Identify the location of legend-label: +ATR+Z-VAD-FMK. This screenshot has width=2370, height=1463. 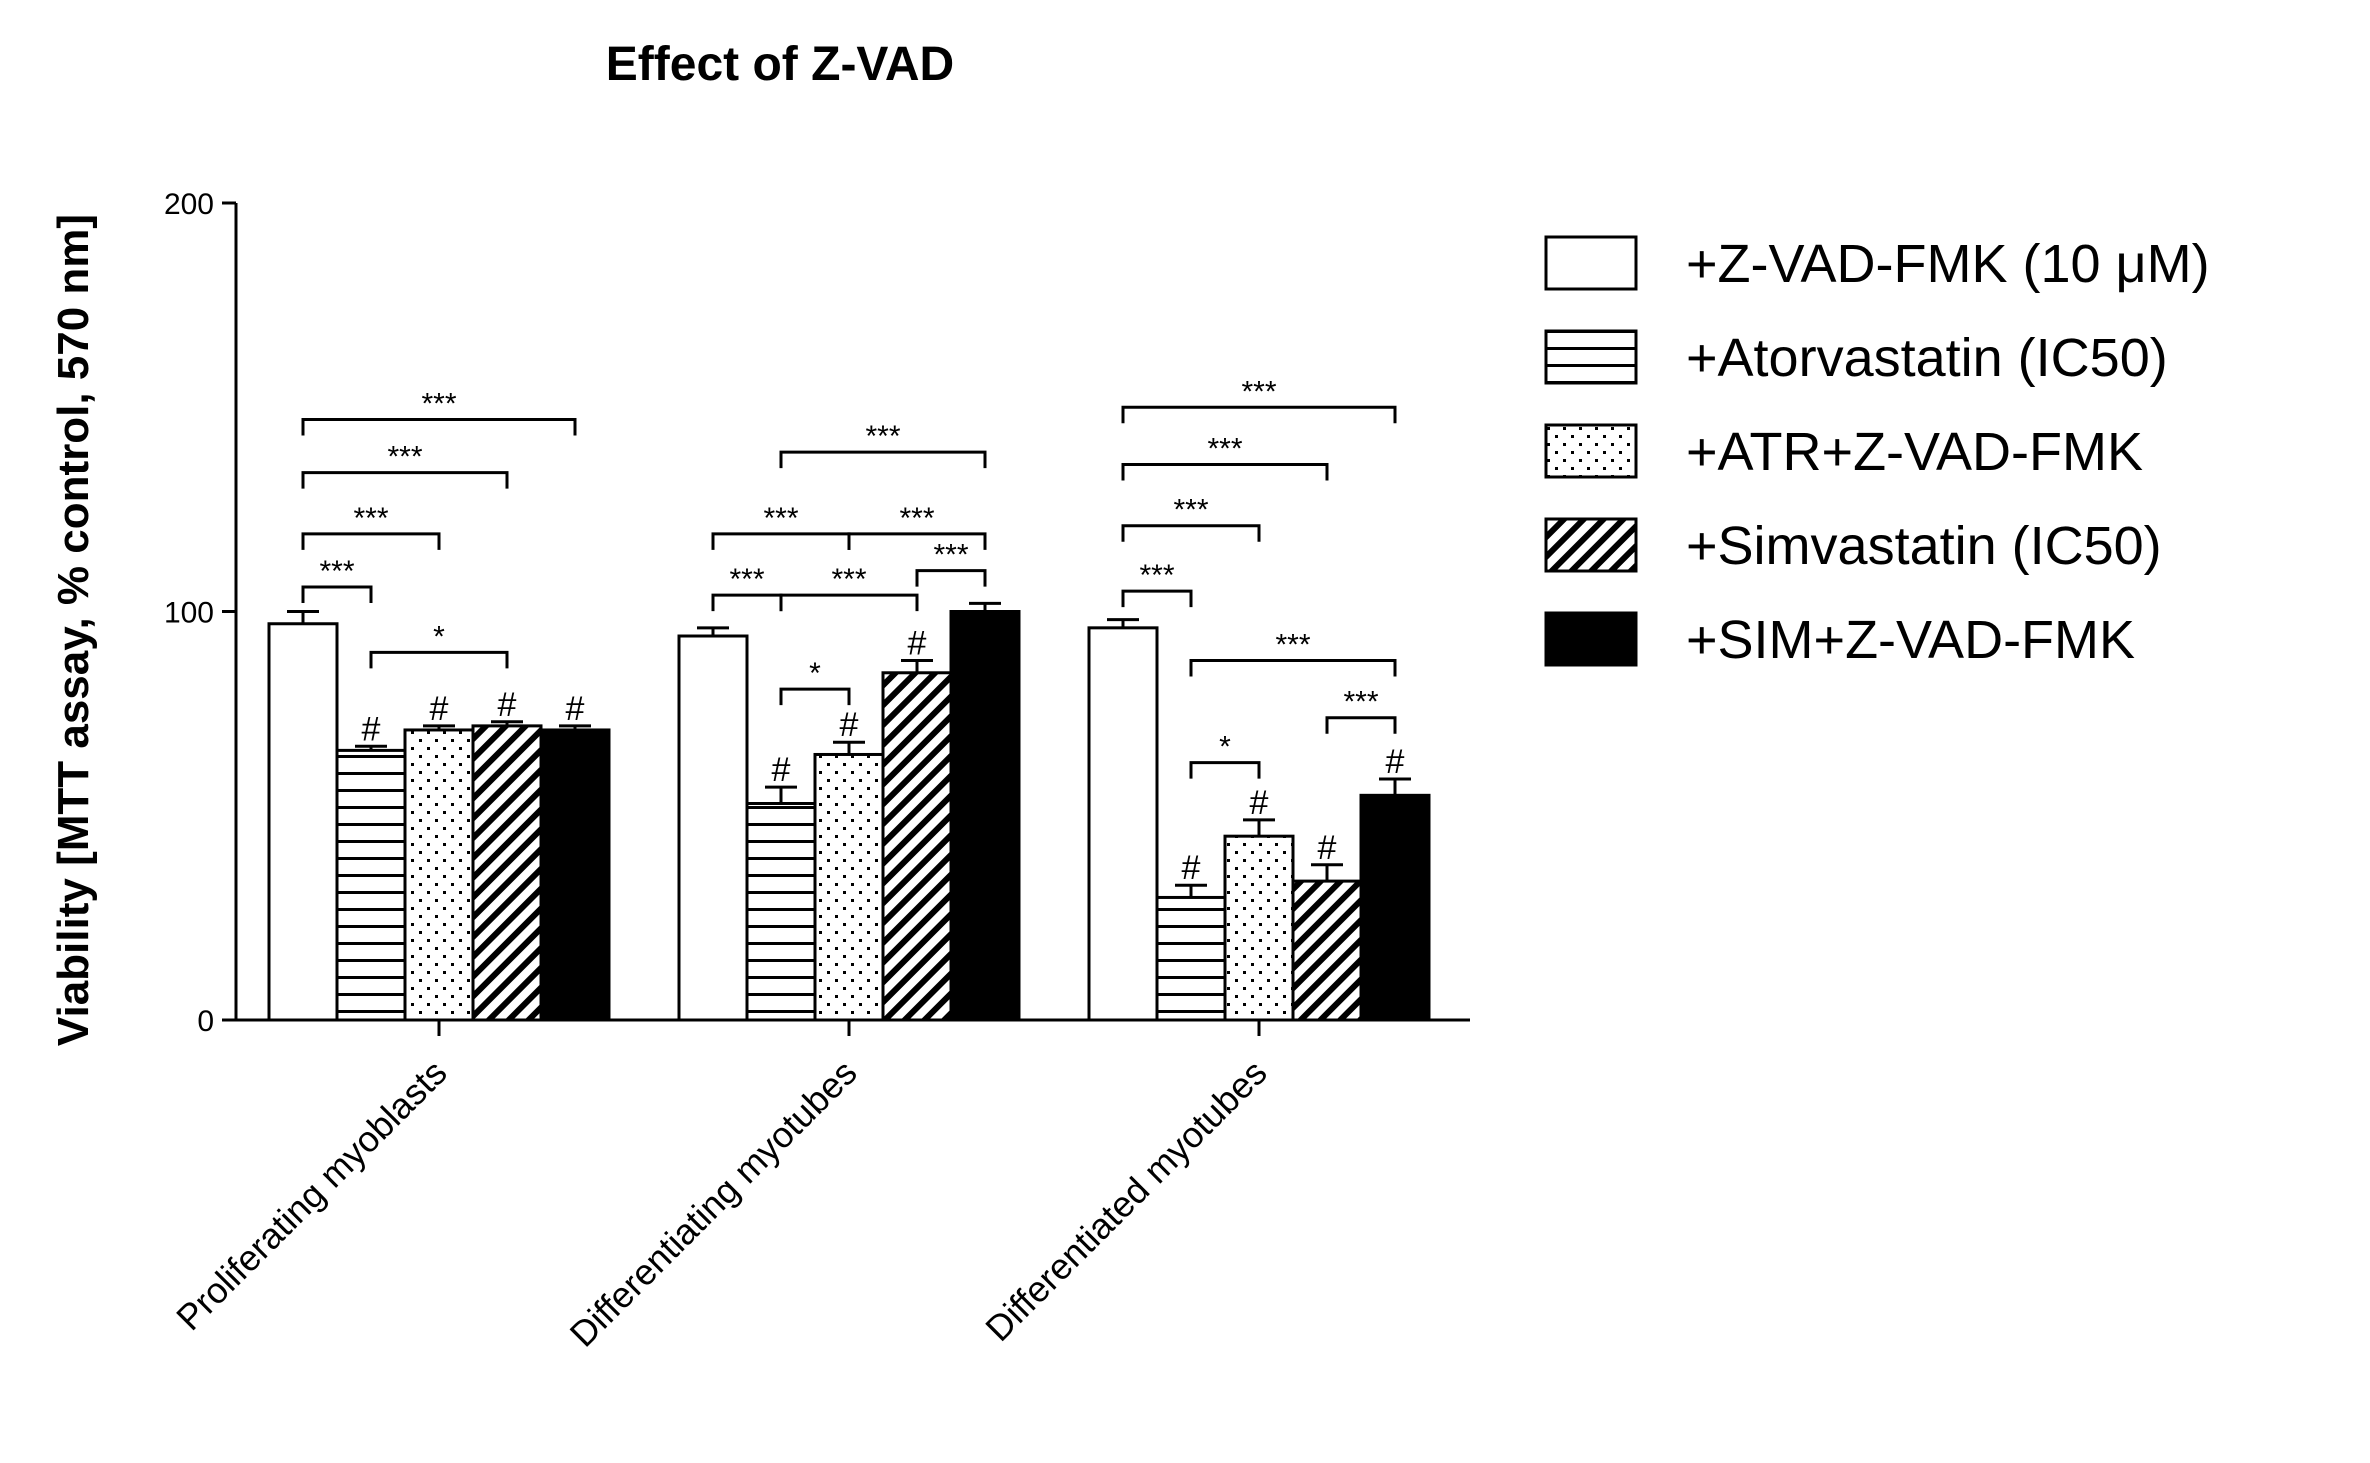
(1914, 452).